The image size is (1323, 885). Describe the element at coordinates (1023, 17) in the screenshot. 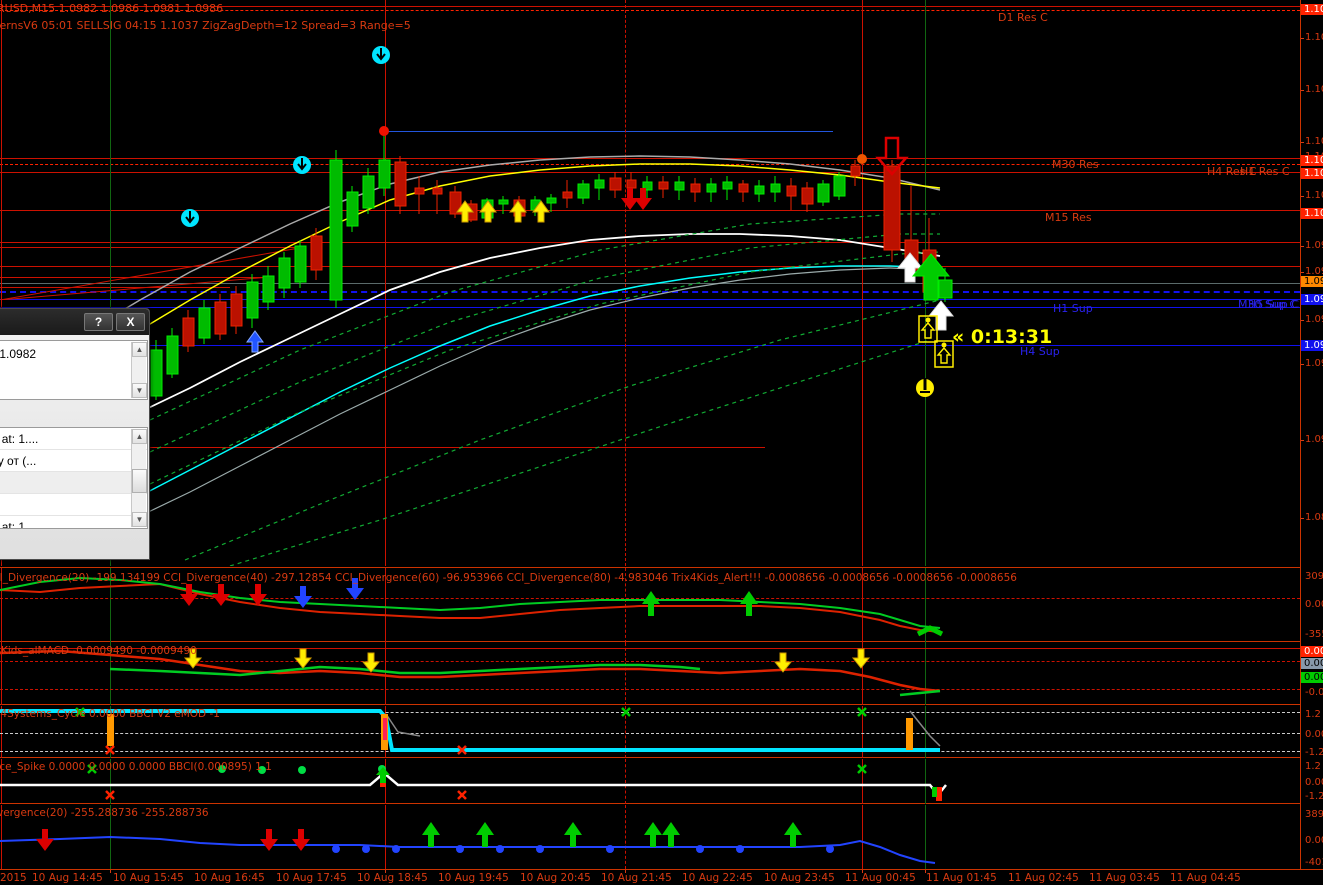

I see `level-label-d1-res-c: D1 Res C` at that location.